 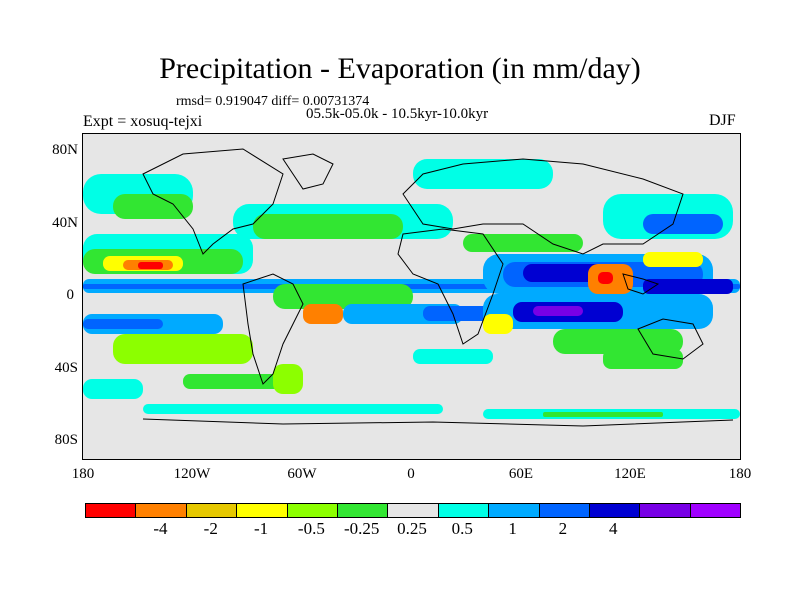 I want to click on stats-label: rmsd= 0.919047 diff= 0.00731374, so click(x=273, y=101).